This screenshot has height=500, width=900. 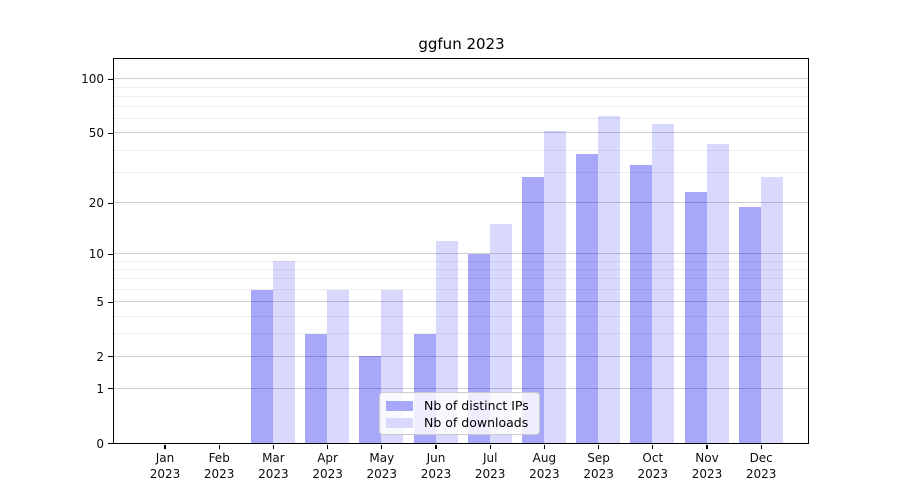 What do you see at coordinates (476, 405) in the screenshot?
I see `legend-label-distinct-ips: Nb of distinct IPs` at bounding box center [476, 405].